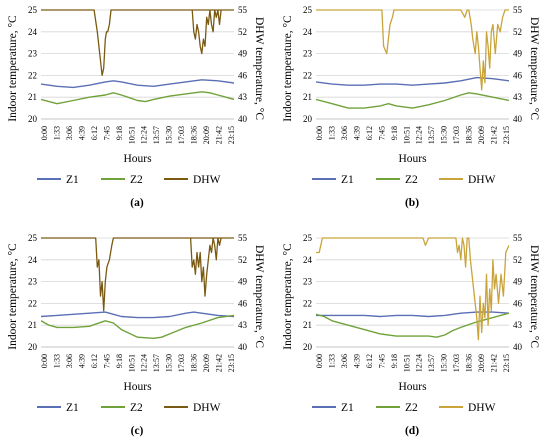  I want to click on panel-caption: (d), so click(412, 431).